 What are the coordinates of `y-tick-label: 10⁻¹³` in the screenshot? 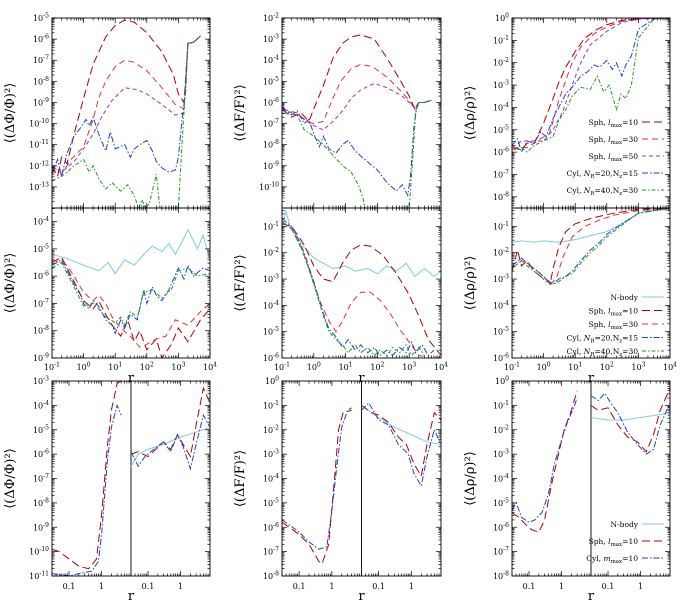 It's located at (39, 186).